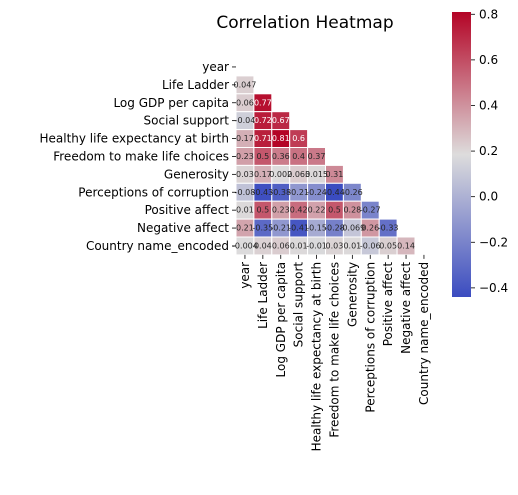 This screenshot has width=518, height=495. Describe the element at coordinates (187, 210) in the screenshot. I see `y-tick-label: Positive affect` at that location.